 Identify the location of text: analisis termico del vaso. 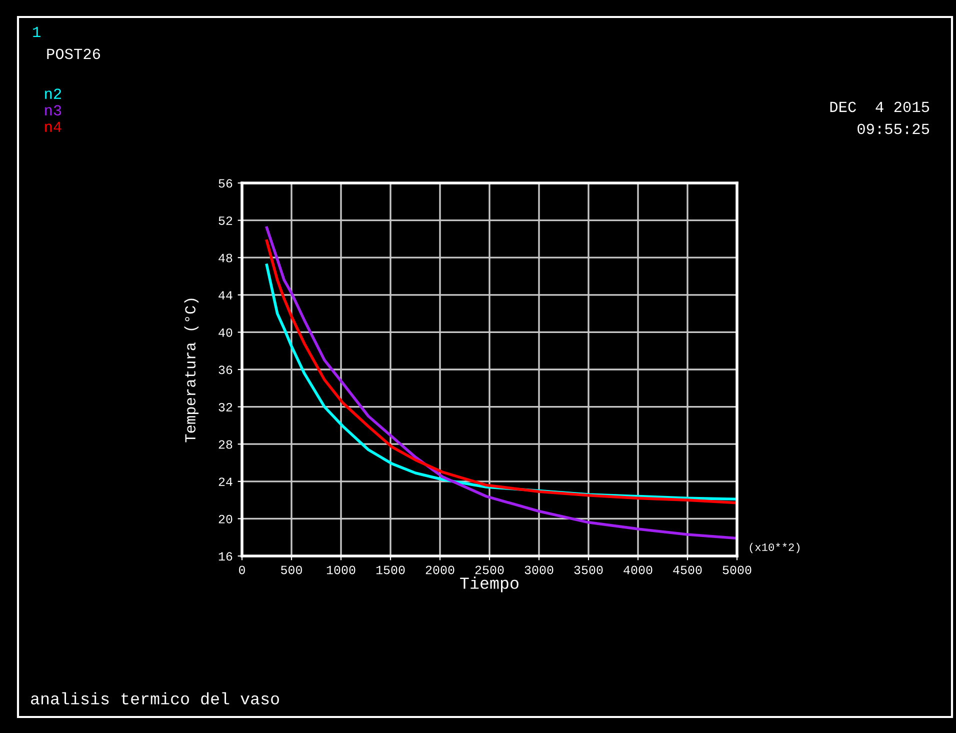
(155, 698).